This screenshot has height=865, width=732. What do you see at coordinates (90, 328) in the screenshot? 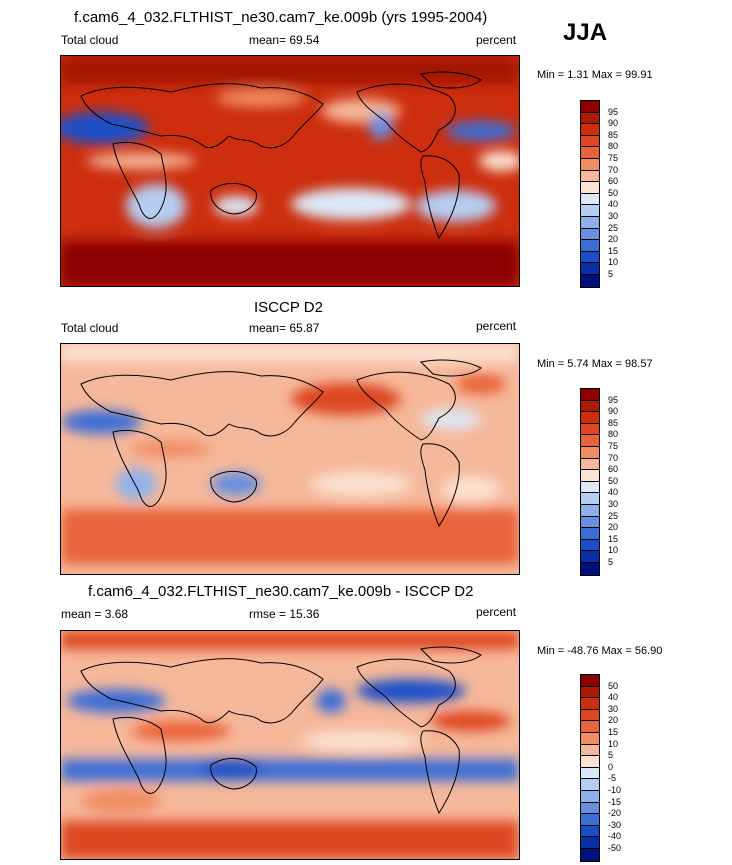
I see `panel-2-left-label: Total cloud` at bounding box center [90, 328].